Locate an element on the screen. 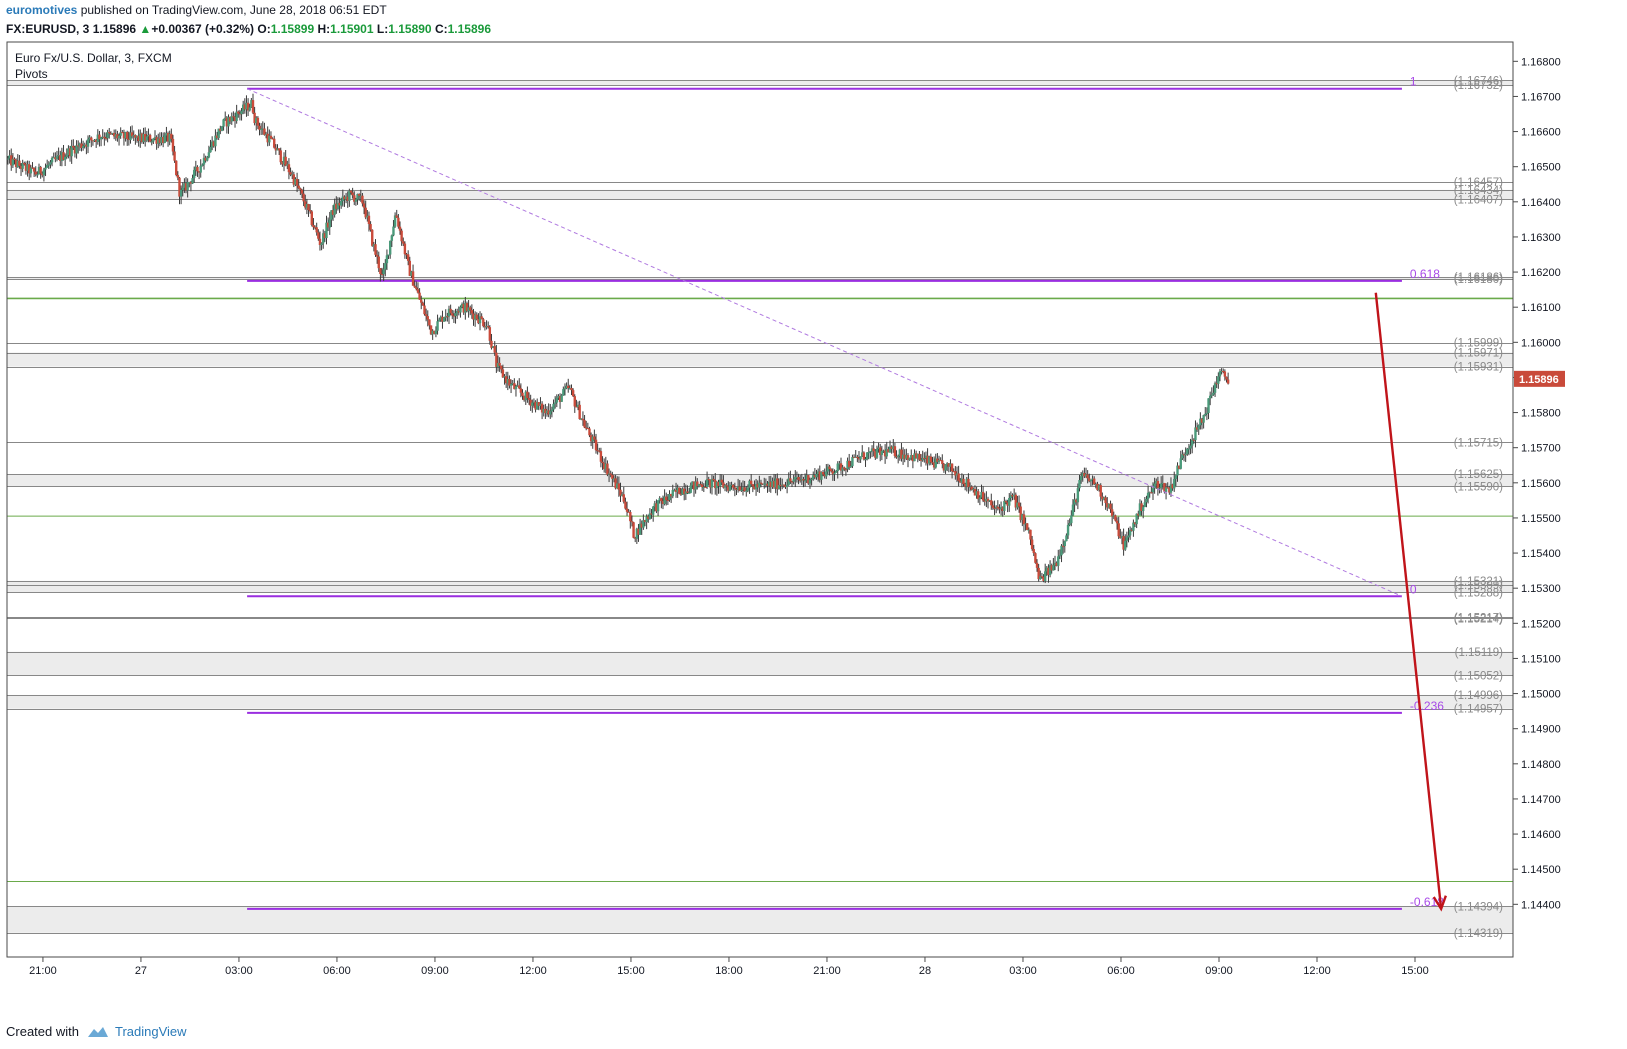 The width and height of the screenshot is (1627, 1049). forecast-arrow-group is located at coordinates (1410, 602).